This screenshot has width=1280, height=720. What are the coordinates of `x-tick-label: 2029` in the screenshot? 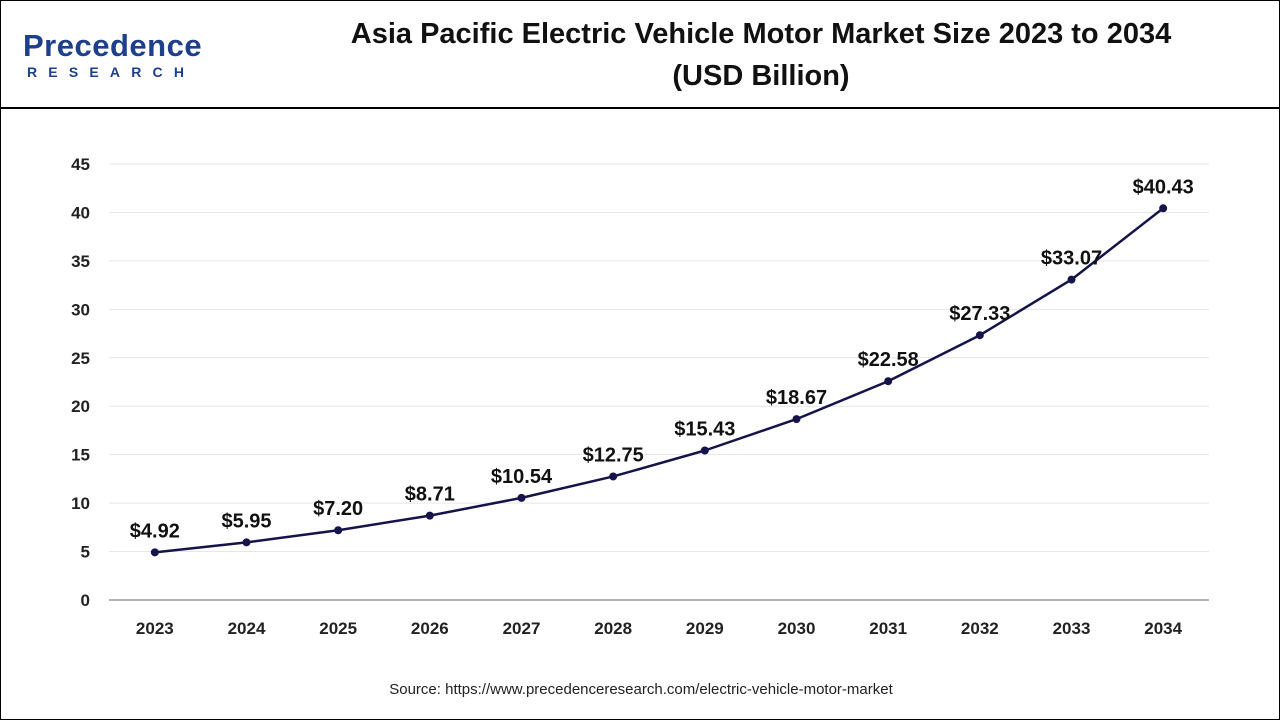 It's located at (705, 628).